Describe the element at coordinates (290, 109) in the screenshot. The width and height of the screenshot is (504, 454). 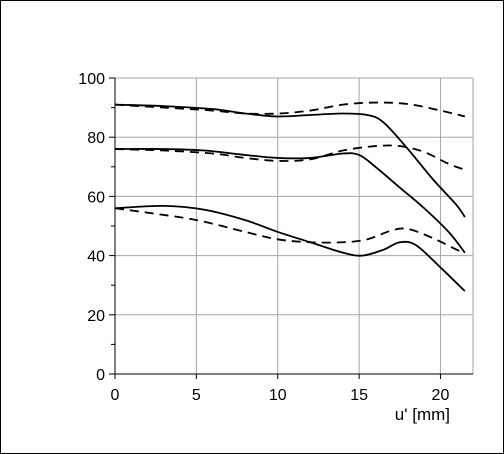
I see `series-line-2-dashed` at that location.